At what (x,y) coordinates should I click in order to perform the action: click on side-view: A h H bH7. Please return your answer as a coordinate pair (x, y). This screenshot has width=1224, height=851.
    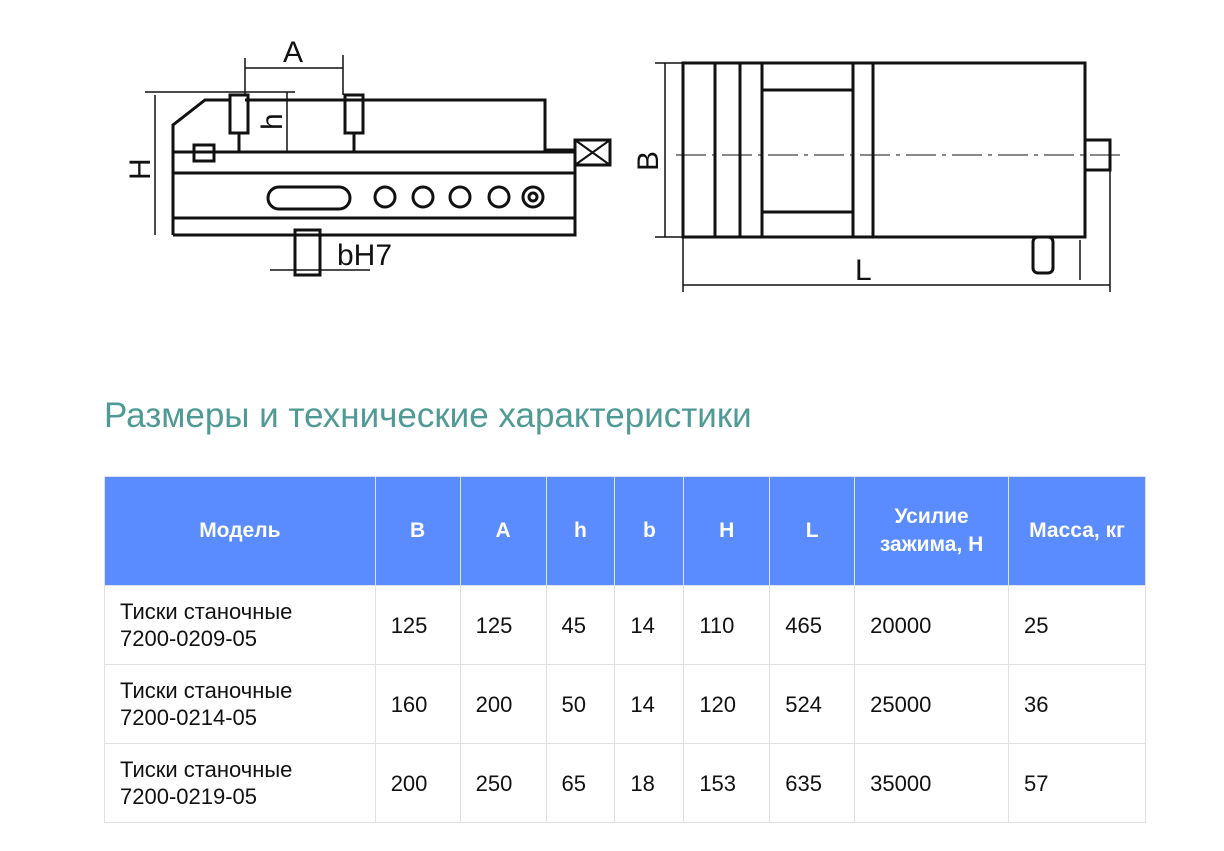
    Looking at the image, I should click on (368, 156).